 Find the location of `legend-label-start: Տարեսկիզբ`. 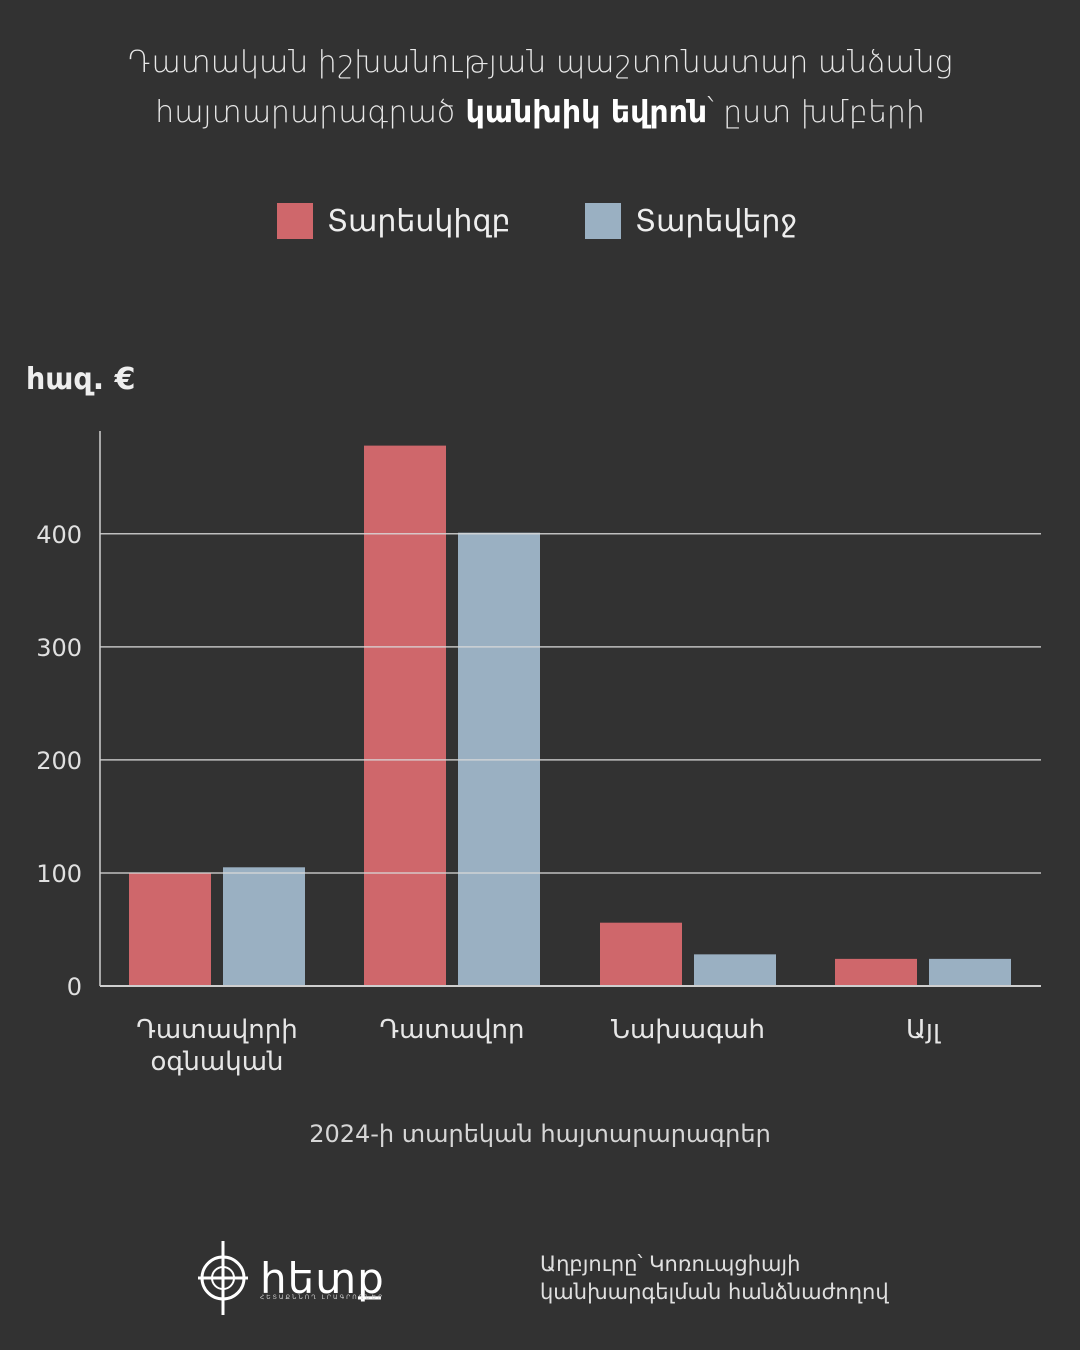

legend-label-start: Տարեսկիզբ is located at coordinates (419, 221).